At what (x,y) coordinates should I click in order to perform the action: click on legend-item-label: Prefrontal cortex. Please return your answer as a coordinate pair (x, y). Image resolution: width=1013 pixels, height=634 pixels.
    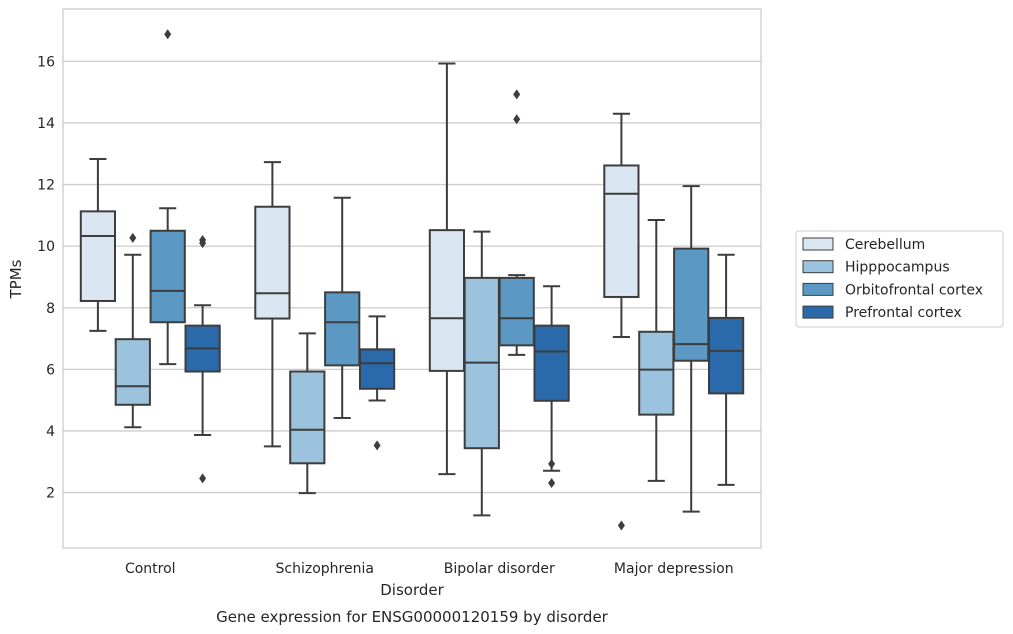
    Looking at the image, I should click on (903, 313).